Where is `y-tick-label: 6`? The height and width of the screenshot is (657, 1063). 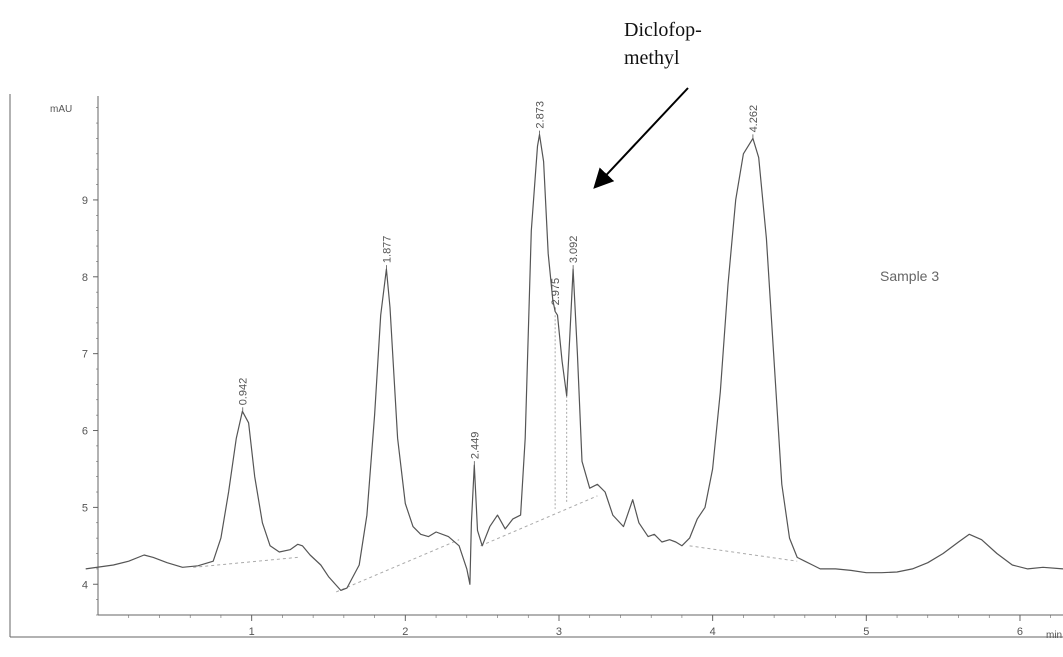 y-tick-label: 6 is located at coordinates (85, 432).